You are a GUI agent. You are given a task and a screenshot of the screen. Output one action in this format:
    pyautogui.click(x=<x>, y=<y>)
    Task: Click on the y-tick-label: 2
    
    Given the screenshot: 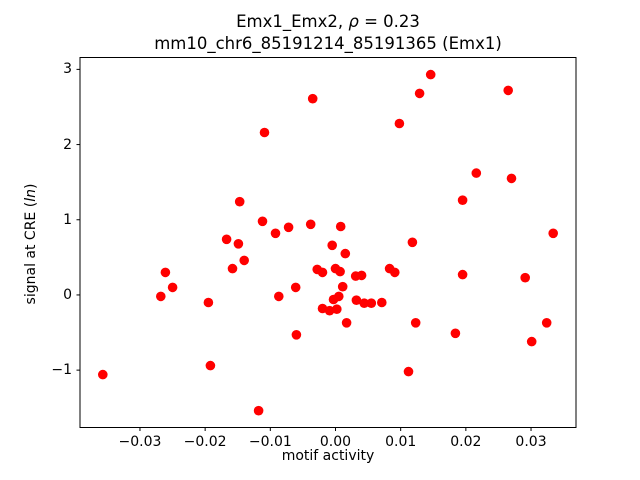 What is the action you would take?
    pyautogui.click(x=67, y=144)
    